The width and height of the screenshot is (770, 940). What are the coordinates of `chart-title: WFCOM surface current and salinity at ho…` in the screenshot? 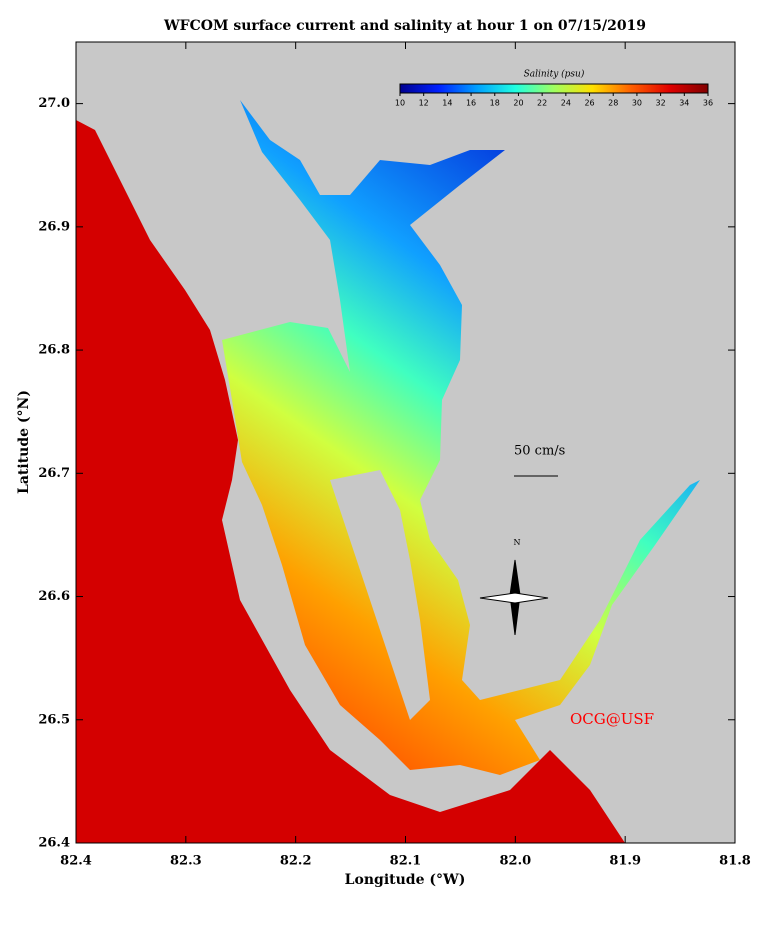 It's located at (404, 26).